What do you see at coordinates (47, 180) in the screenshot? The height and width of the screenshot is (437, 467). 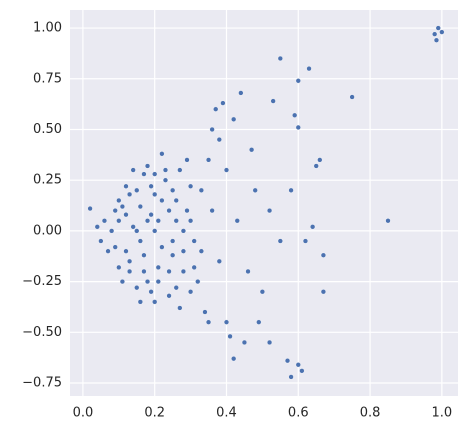 I see `y-tick-label: 0.25` at bounding box center [47, 180].